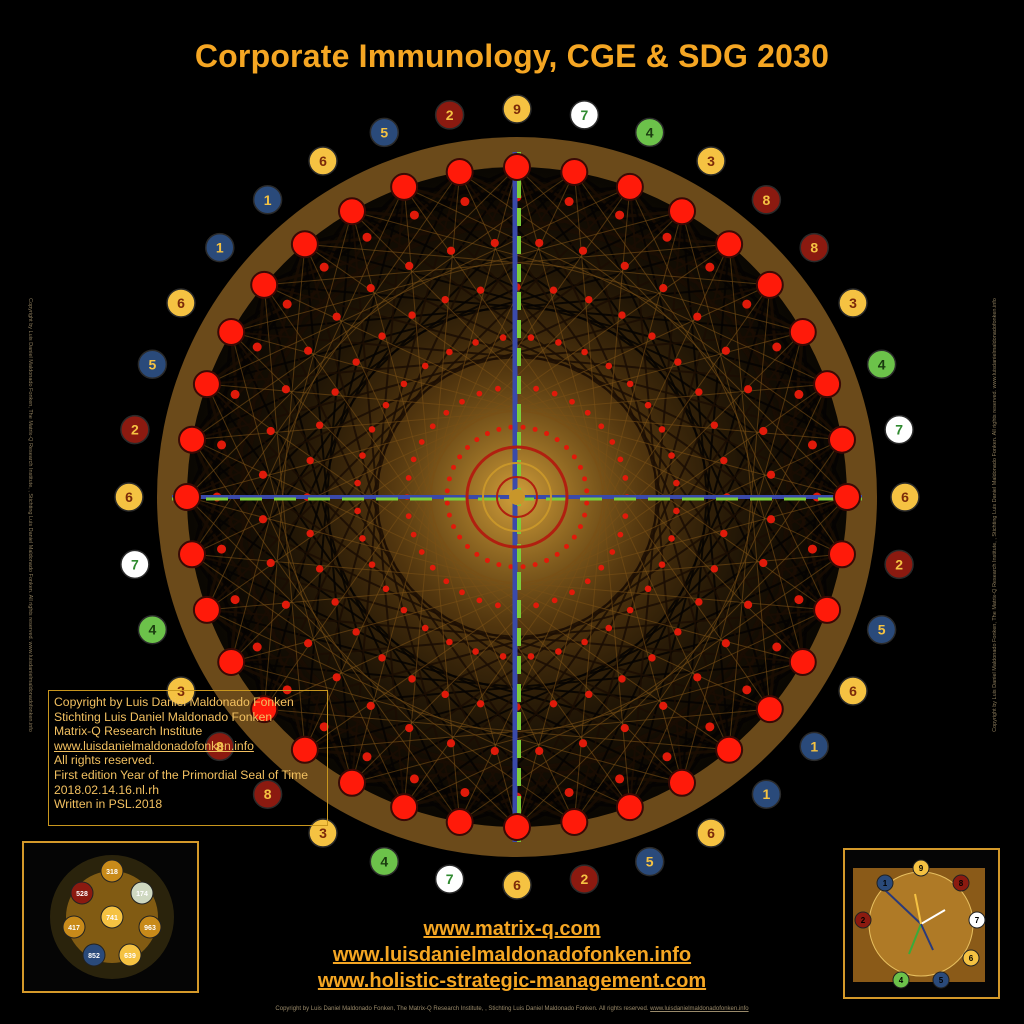 The width and height of the screenshot is (1024, 1024). Describe the element at coordinates (512, 929) in the screenshot. I see `link-matrix-q: www.matrix-q.com` at that location.